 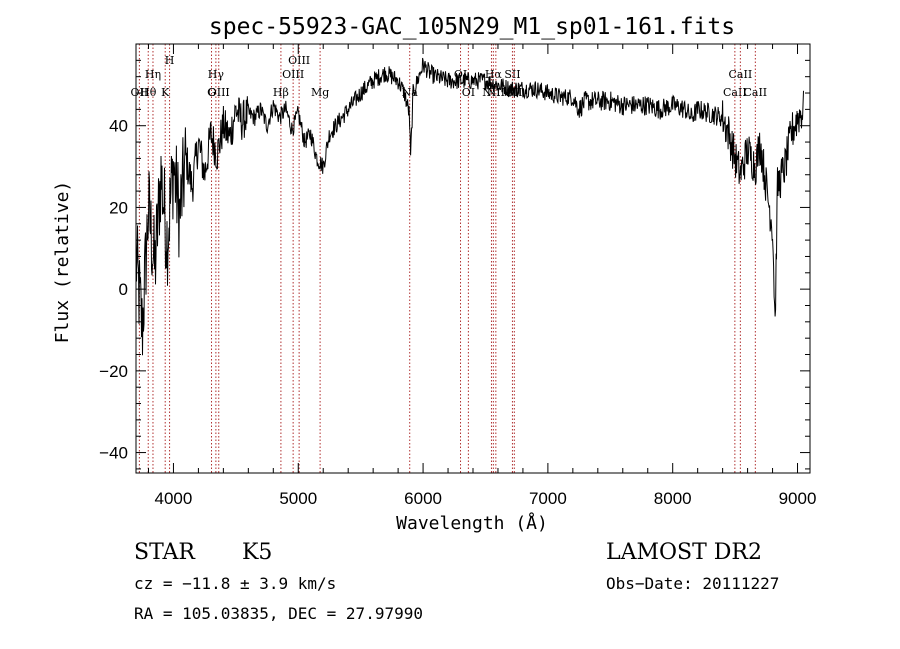 I want to click on line-label-11: Mg, so click(x=320, y=92).